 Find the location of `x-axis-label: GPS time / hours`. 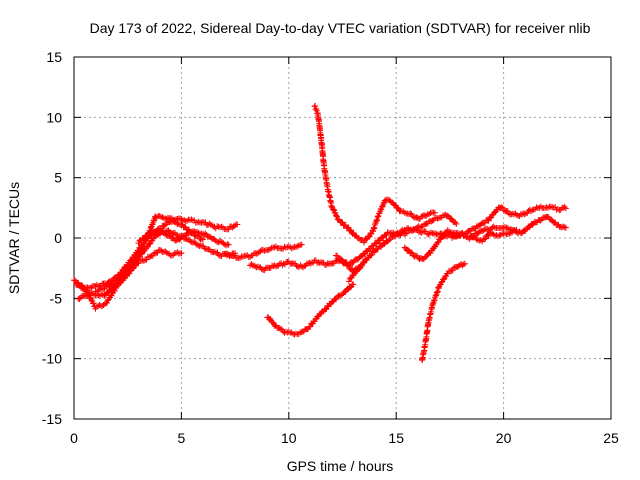

x-axis-label: GPS time / hours is located at coordinates (340, 466).